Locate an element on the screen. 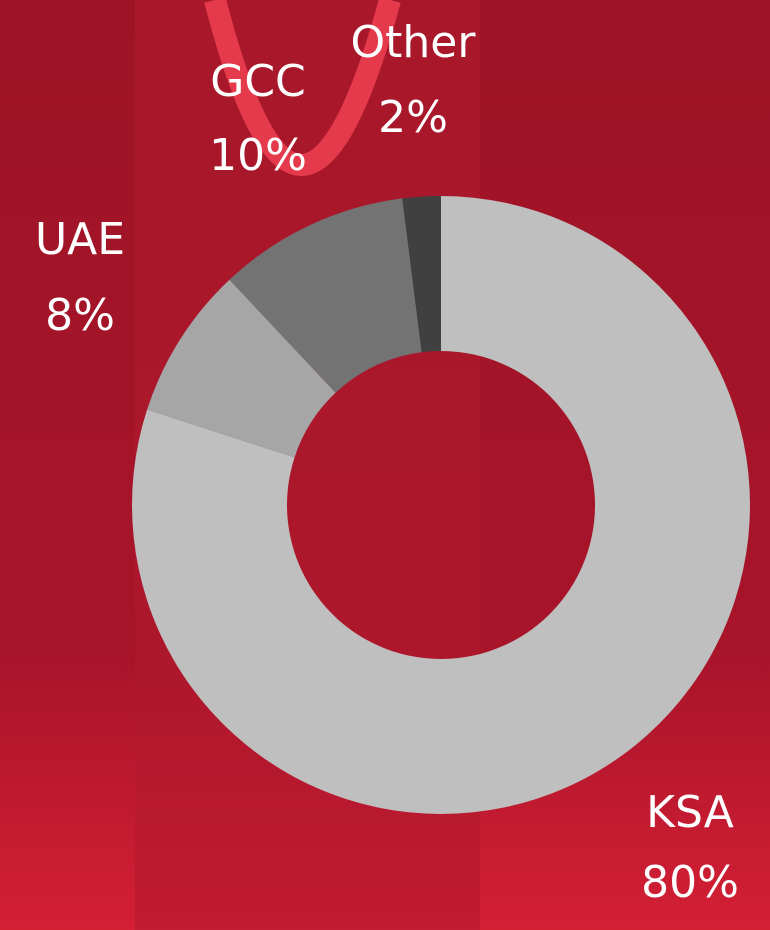  category-label: Other is located at coordinates (414, 42).